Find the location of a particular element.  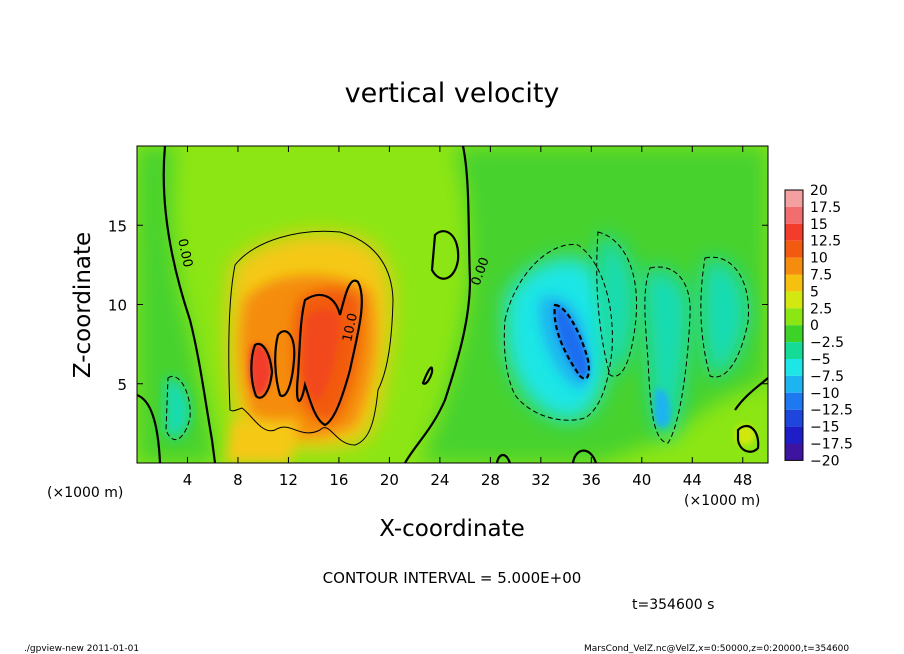

x-unit-label-left: (×1000 m) is located at coordinates (85, 493).